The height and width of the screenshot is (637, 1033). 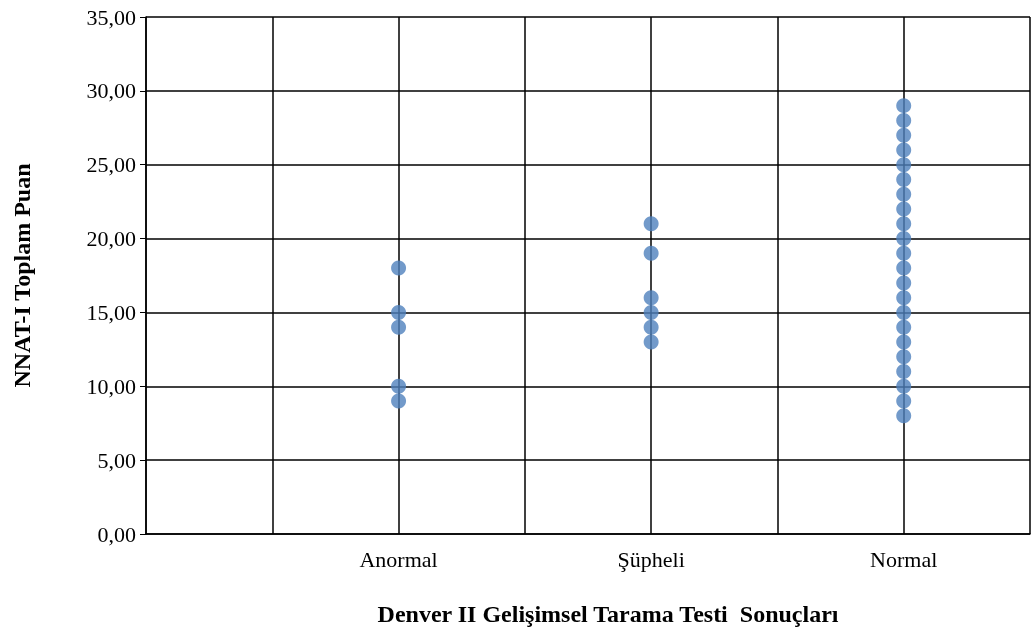 I want to click on y-tick-label: 30,00, so click(x=111, y=91).